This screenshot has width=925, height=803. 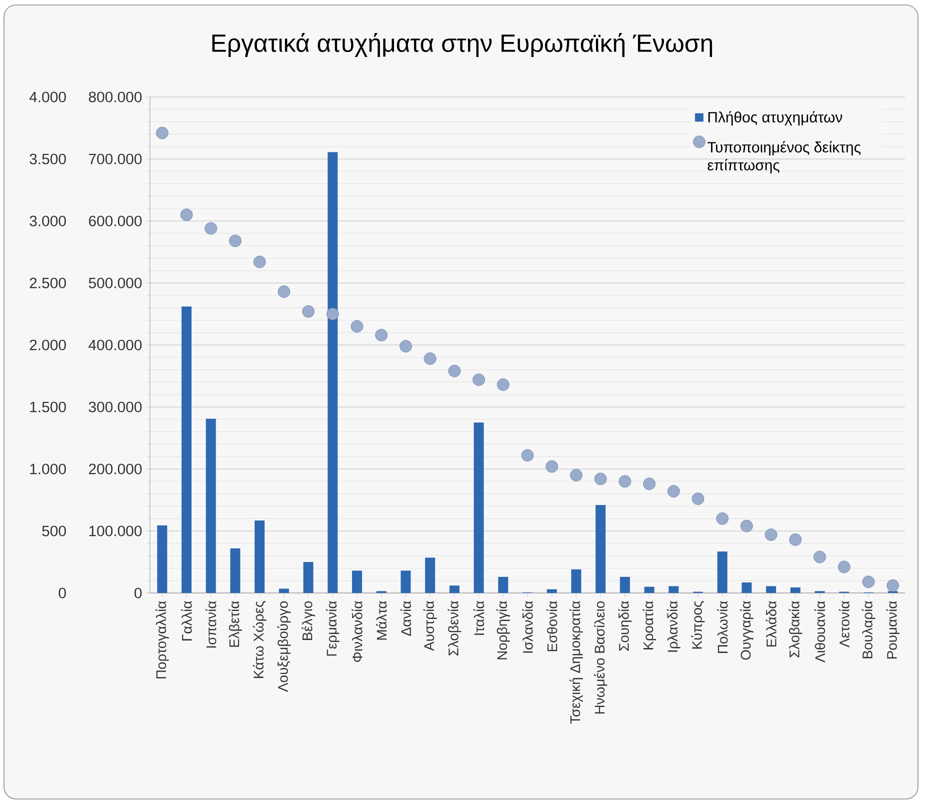 What do you see at coordinates (462, 45) in the screenshot?
I see `chart-title: Εργατικά ατυχήματα στην Ευρωπαϊκή Ένωση` at bounding box center [462, 45].